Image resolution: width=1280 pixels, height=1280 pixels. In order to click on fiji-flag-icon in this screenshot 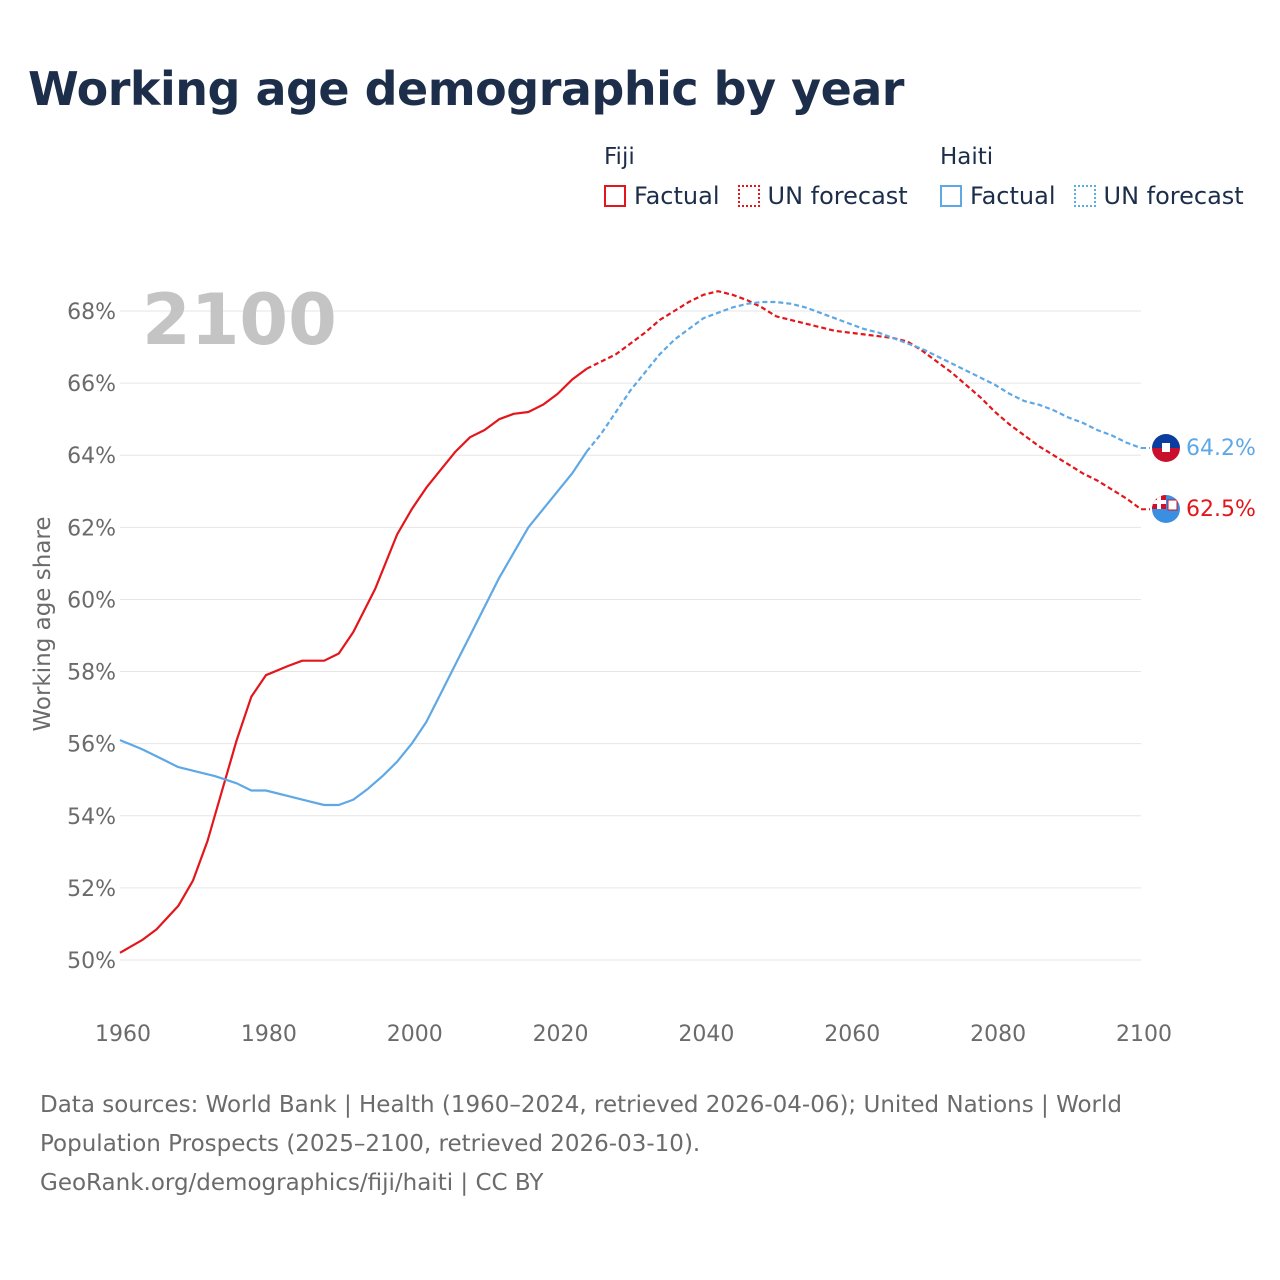, I will do `click(1166, 509)`.